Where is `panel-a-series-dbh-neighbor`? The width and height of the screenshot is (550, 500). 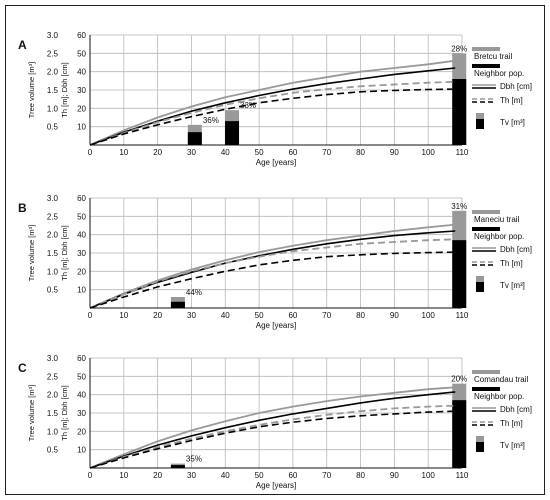
panel-a-series-dbh-neighbor is located at coordinates (272, 106).